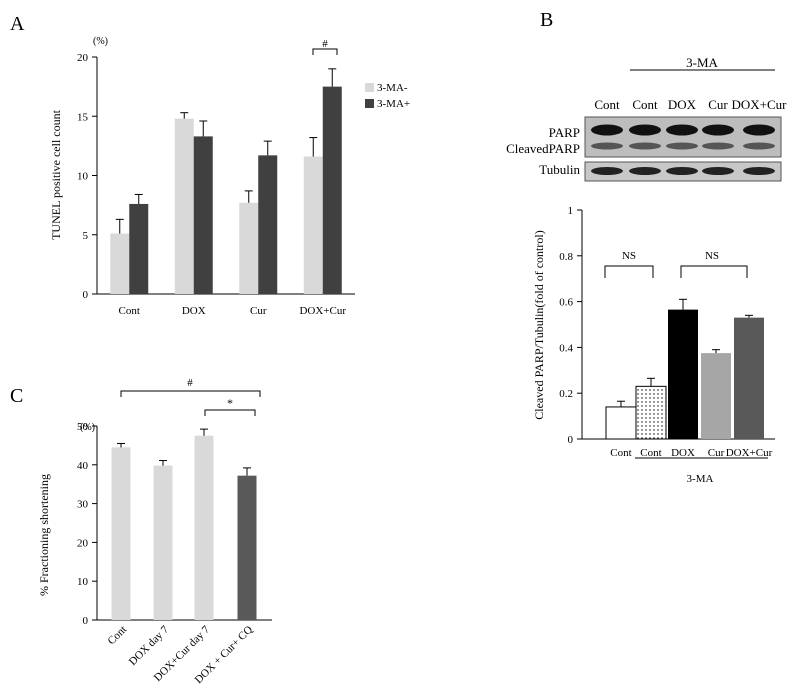  What do you see at coordinates (184, 206) in the screenshot?
I see `bar-a-dox-minus` at bounding box center [184, 206].